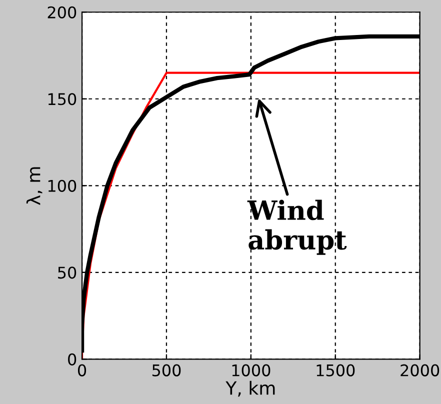 Image resolution: width=441 pixels, height=404 pixels. I want to click on x-axis-title: Y, km, so click(250, 388).